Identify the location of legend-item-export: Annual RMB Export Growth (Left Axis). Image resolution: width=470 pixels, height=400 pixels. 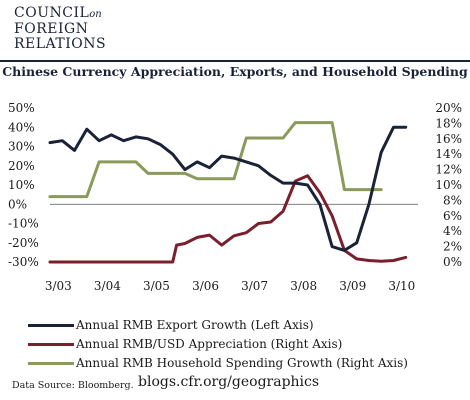
(171, 325).